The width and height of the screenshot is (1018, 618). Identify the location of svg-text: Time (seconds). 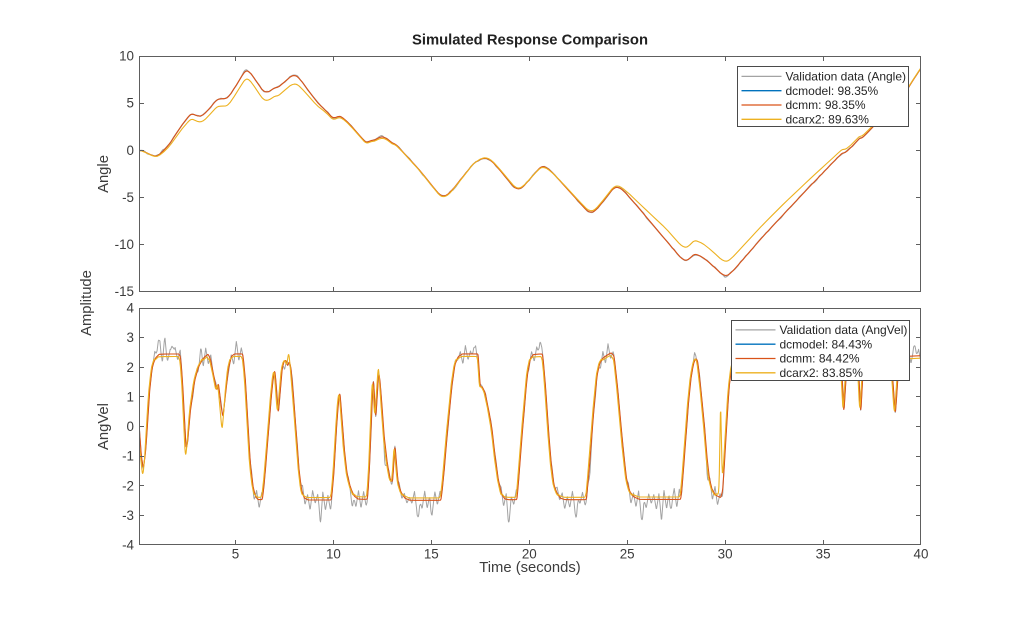
(529, 568).